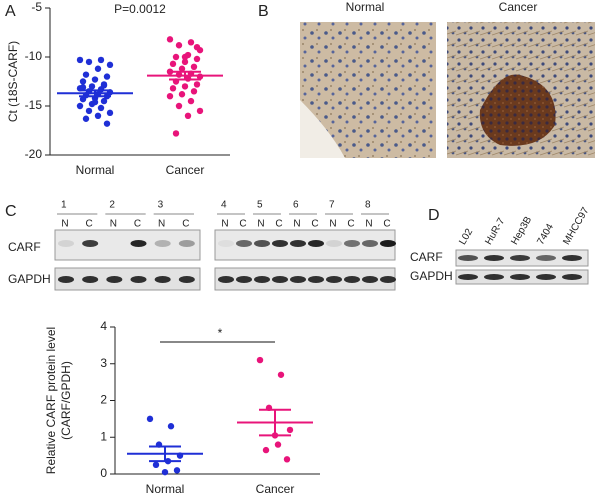 The width and height of the screenshot is (600, 497). Describe the element at coordinates (434, 215) in the screenshot. I see `panel-label: D` at that location.